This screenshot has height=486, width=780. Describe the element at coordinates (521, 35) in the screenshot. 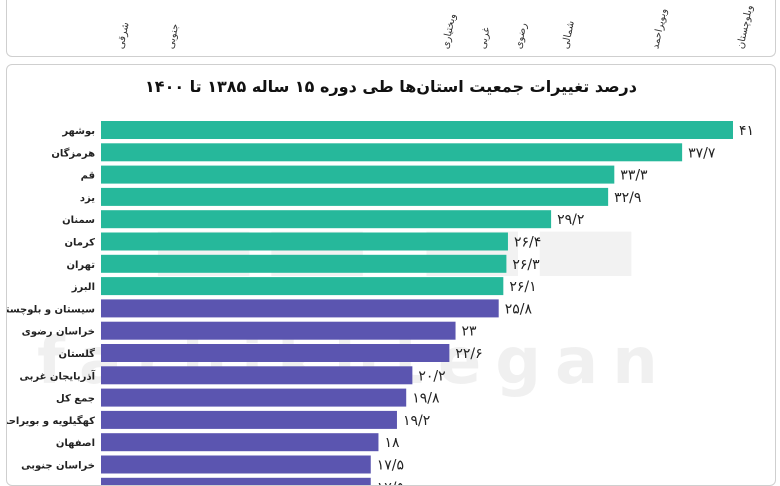

I see `previous-chart-label: رضوی` at that location.